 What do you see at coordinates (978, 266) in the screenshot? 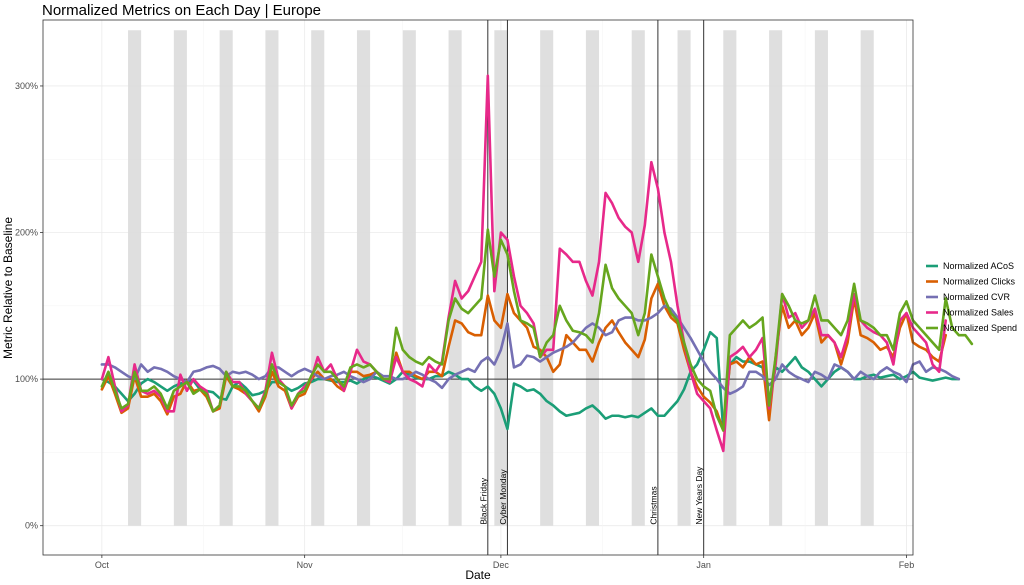
I see `legend-label: Normalized ACoS` at bounding box center [978, 266].